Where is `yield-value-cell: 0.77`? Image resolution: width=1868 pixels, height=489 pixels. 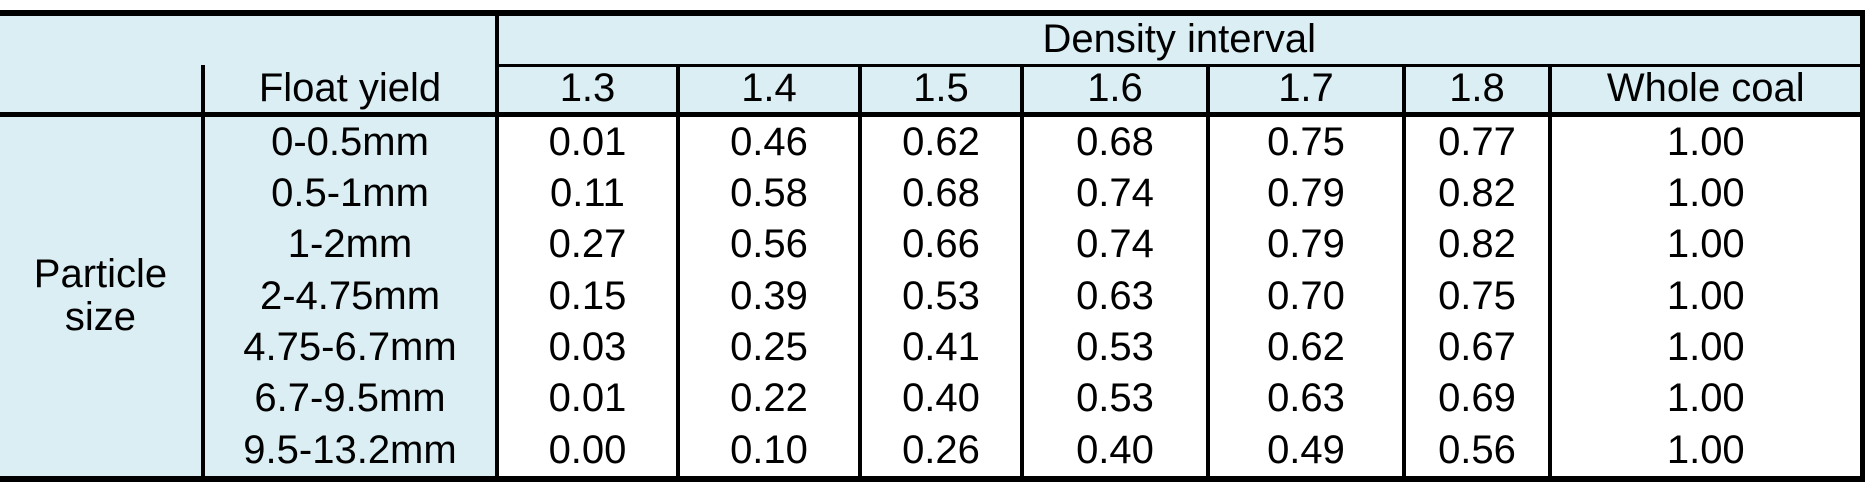
yield-value-cell: 0.77 is located at coordinates (1476, 141).